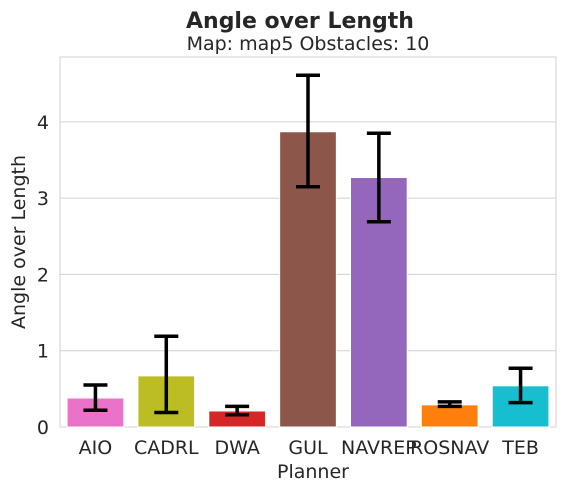 The width and height of the screenshot is (565, 492). I want to click on x-tick-label: TEB, so click(520, 448).